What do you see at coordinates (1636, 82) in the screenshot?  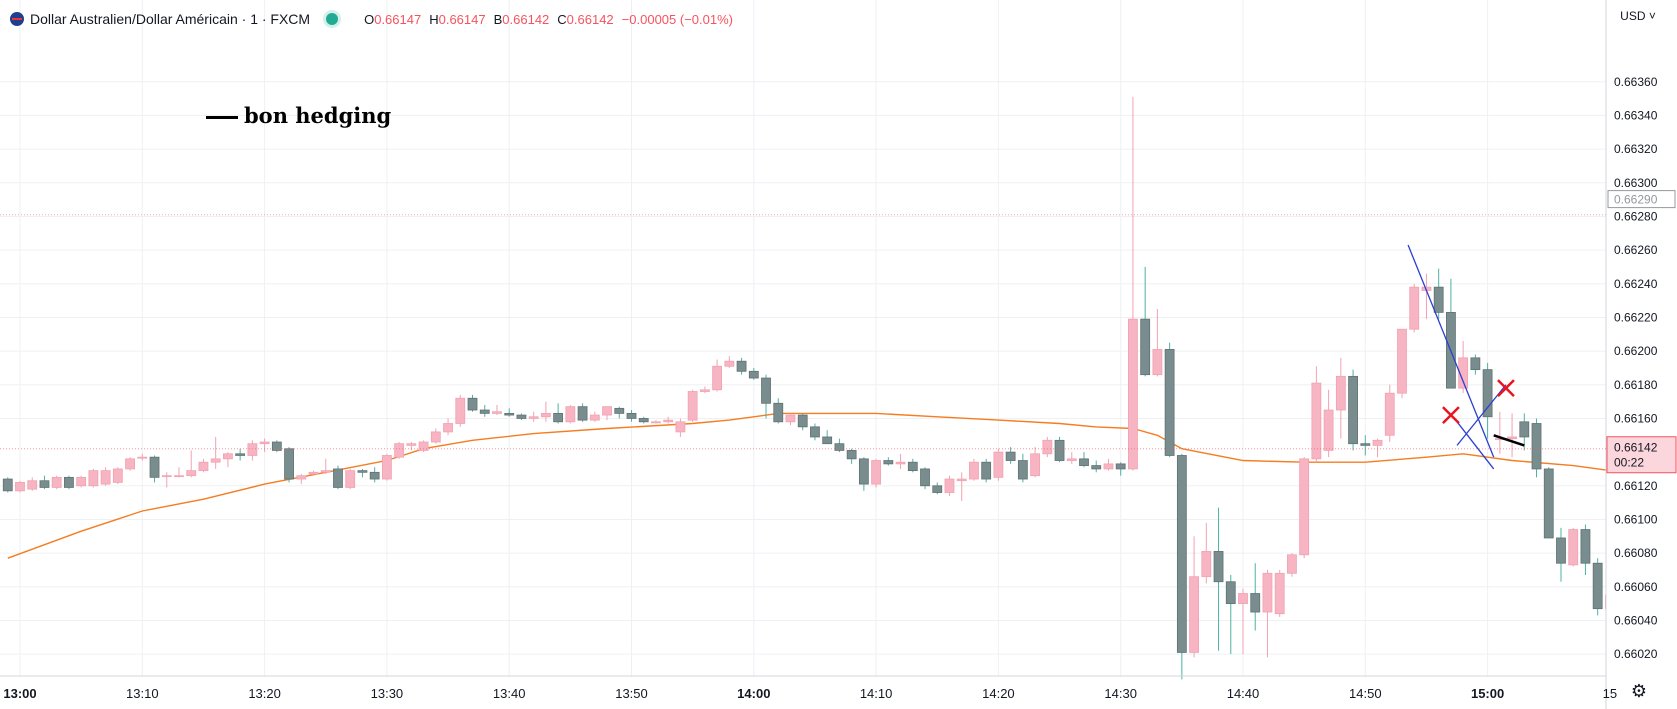 I see `price-tick-label: 0.66360` at bounding box center [1636, 82].